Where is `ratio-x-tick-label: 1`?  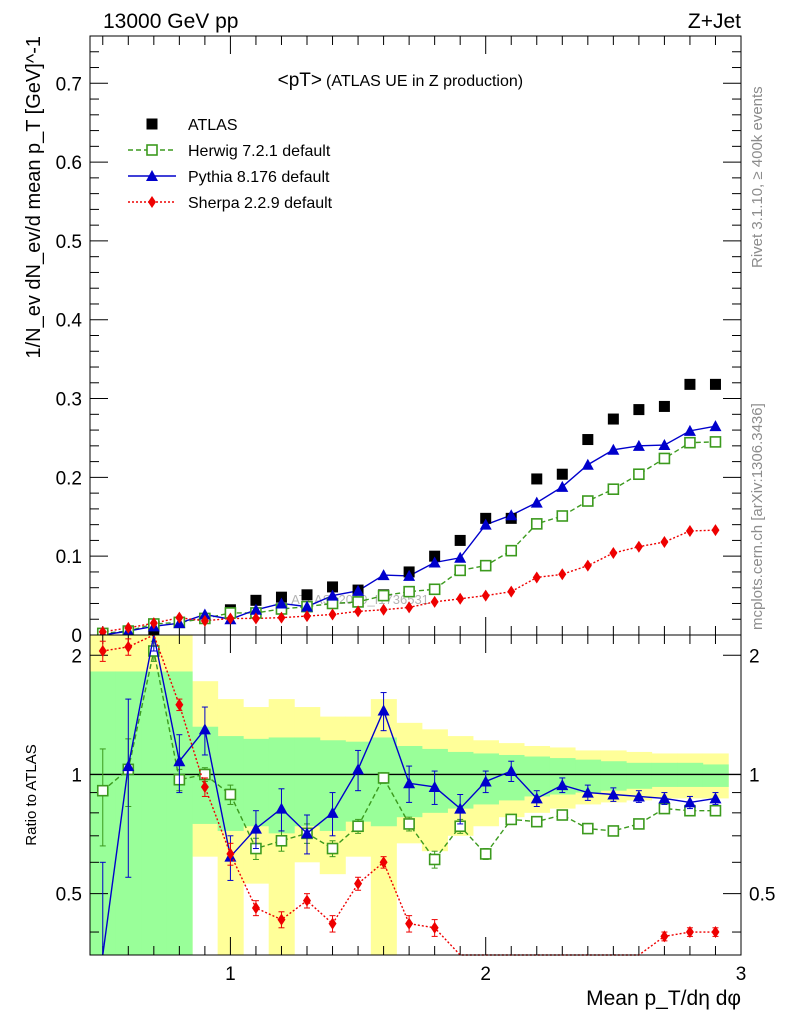 ratio-x-tick-label: 1 is located at coordinates (230, 974).